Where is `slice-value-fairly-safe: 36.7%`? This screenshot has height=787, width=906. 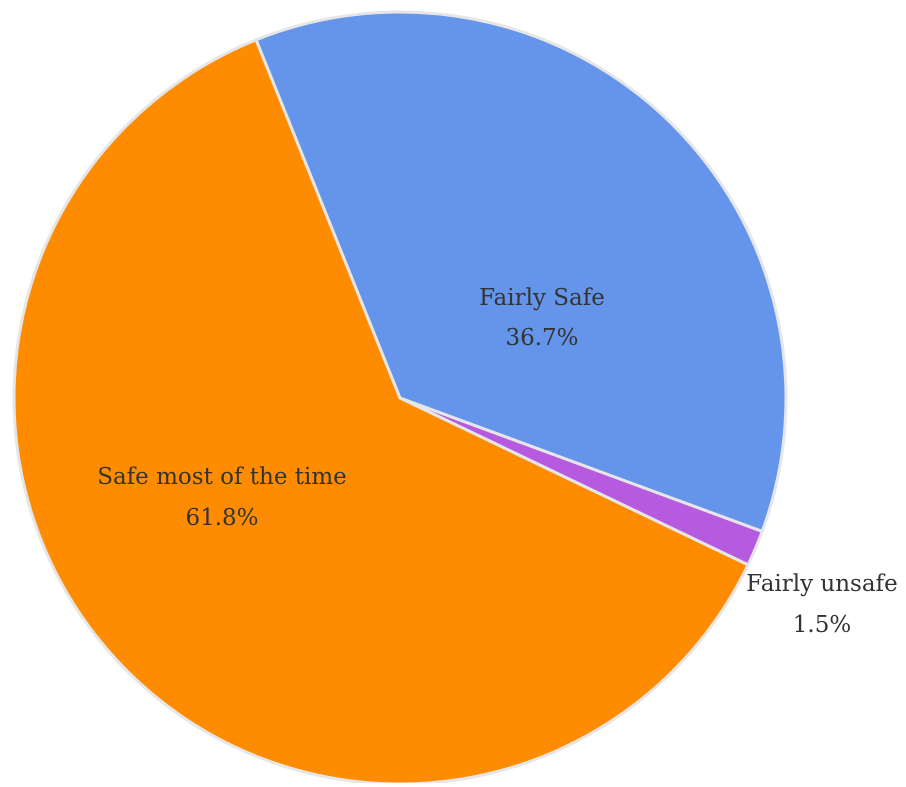
slice-value-fairly-safe: 36.7% is located at coordinates (541, 338).